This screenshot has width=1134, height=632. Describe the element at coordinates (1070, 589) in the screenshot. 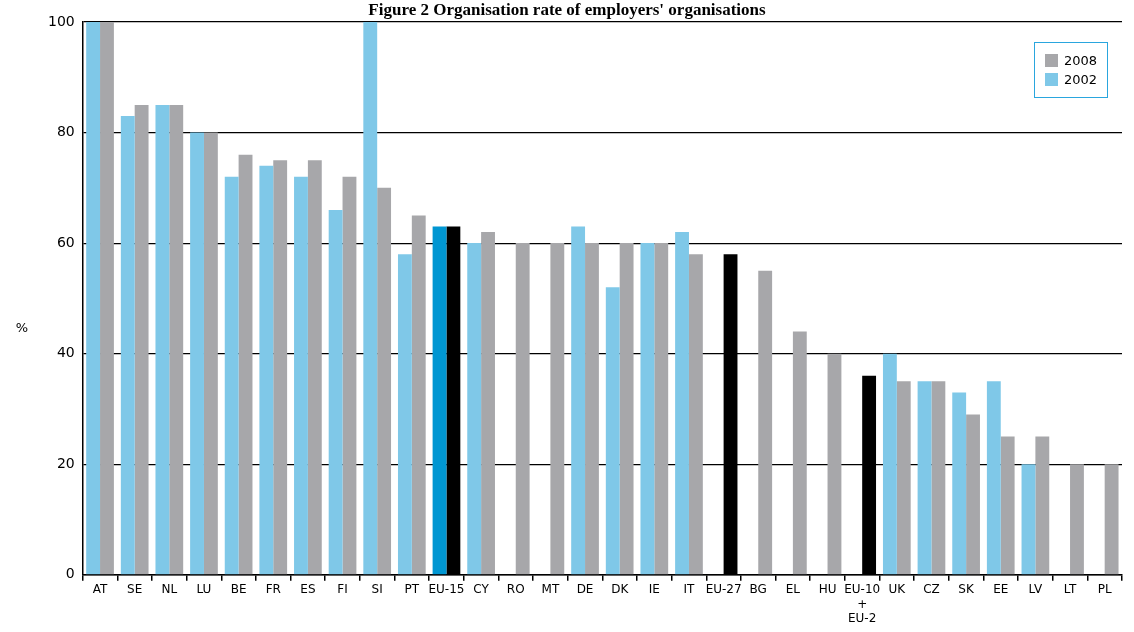

I see `x-tick-label: LT` at that location.